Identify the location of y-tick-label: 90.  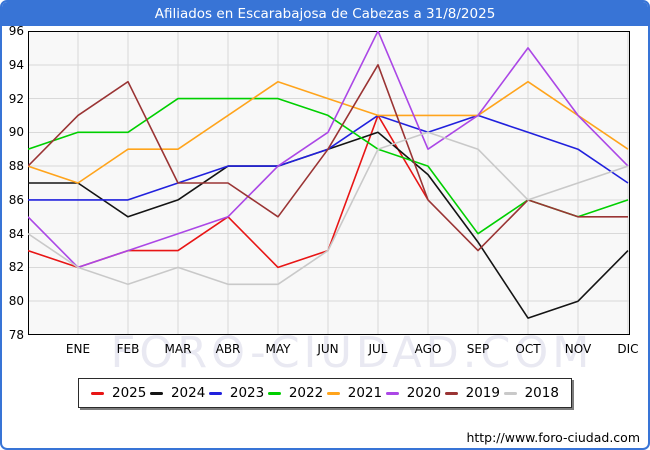
(16, 132).